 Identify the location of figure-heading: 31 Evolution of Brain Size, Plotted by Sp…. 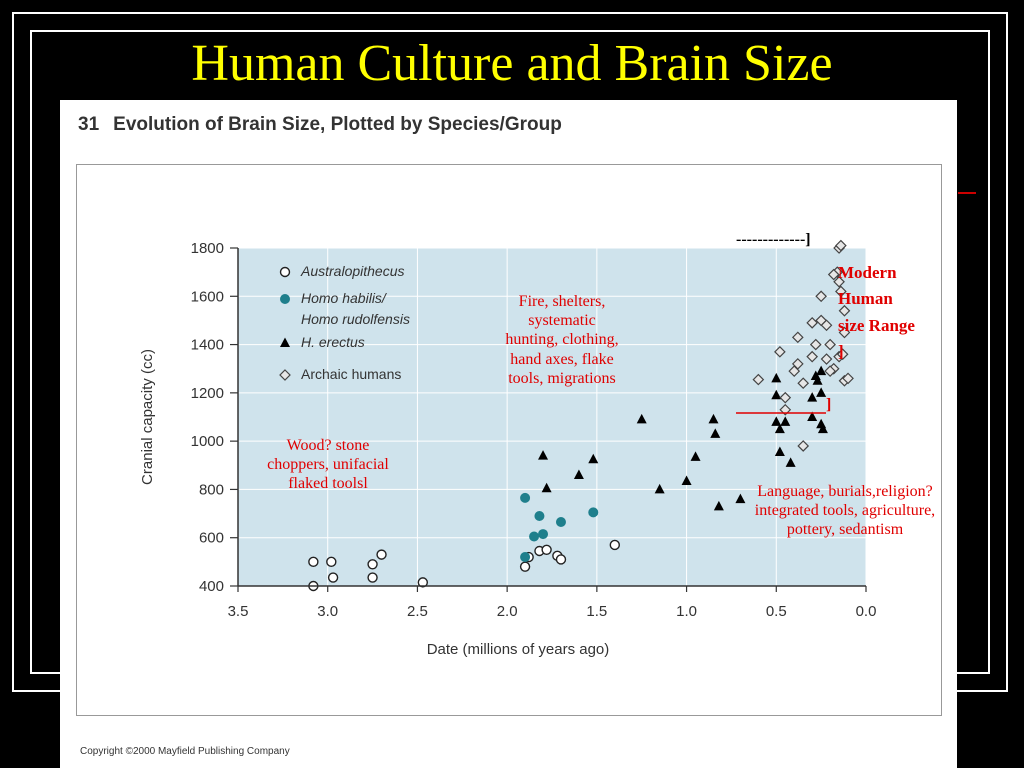
(320, 125).